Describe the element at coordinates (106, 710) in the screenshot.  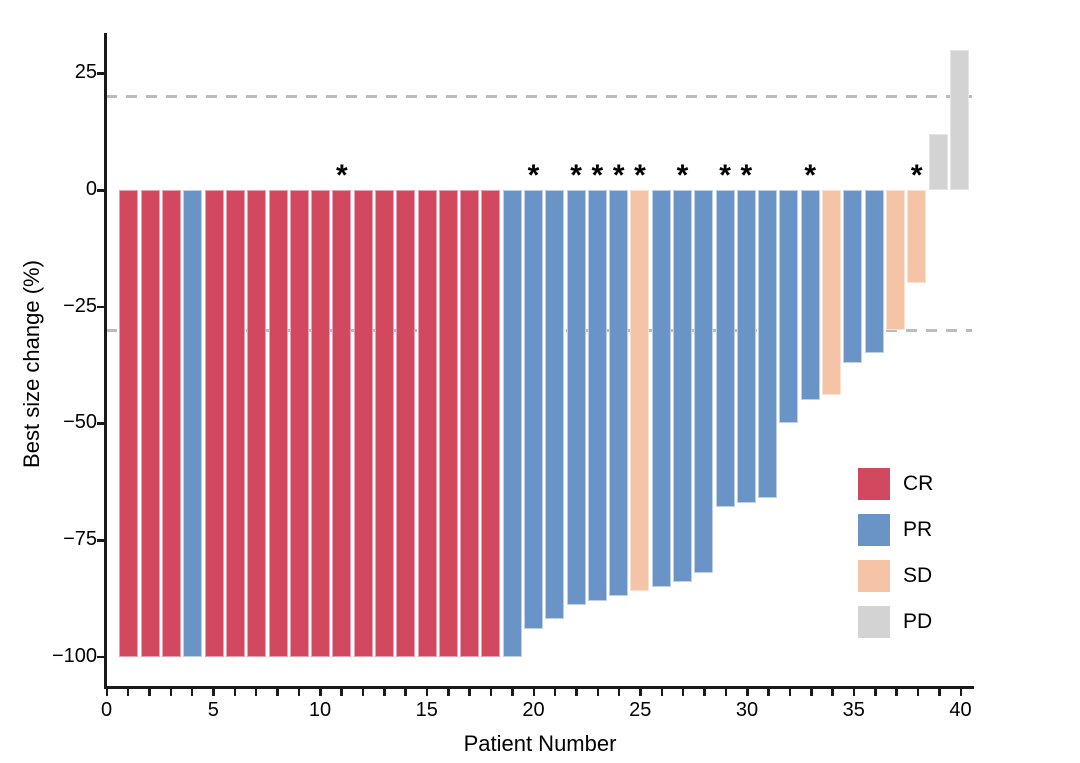
I see `x-tick-label: 0` at that location.